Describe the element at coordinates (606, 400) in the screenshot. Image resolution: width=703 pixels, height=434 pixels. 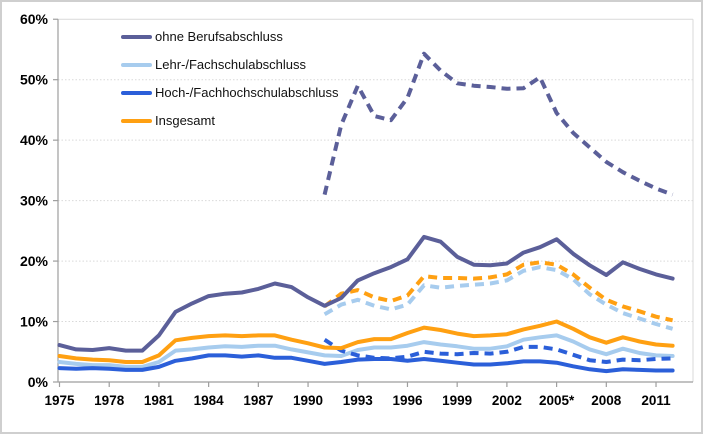
I see `x-axis-label-2008: 2008` at that location.